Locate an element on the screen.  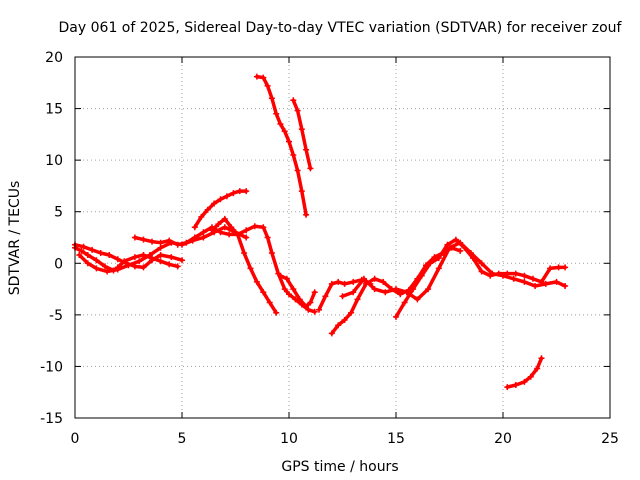
x-tick-label: 5 is located at coordinates (182, 439).